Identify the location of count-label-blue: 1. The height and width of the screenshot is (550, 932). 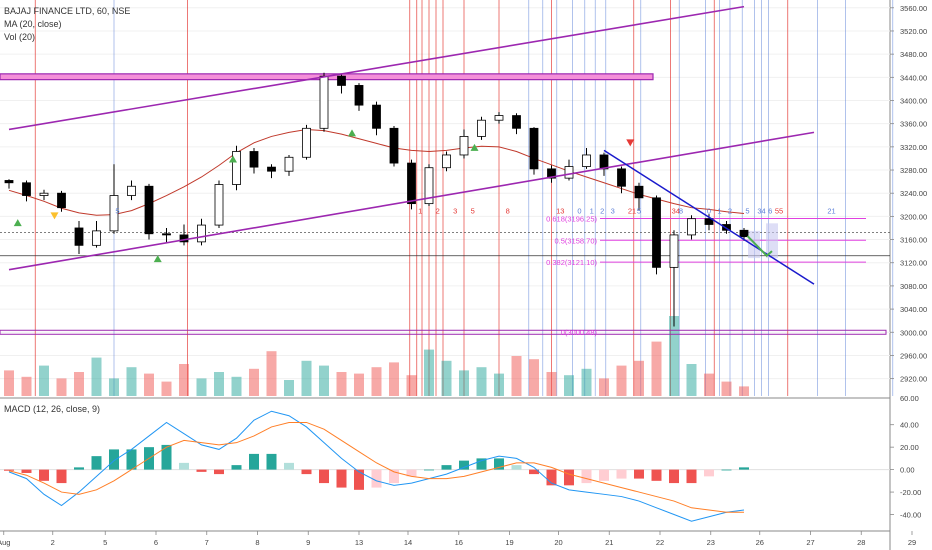
(719, 210).